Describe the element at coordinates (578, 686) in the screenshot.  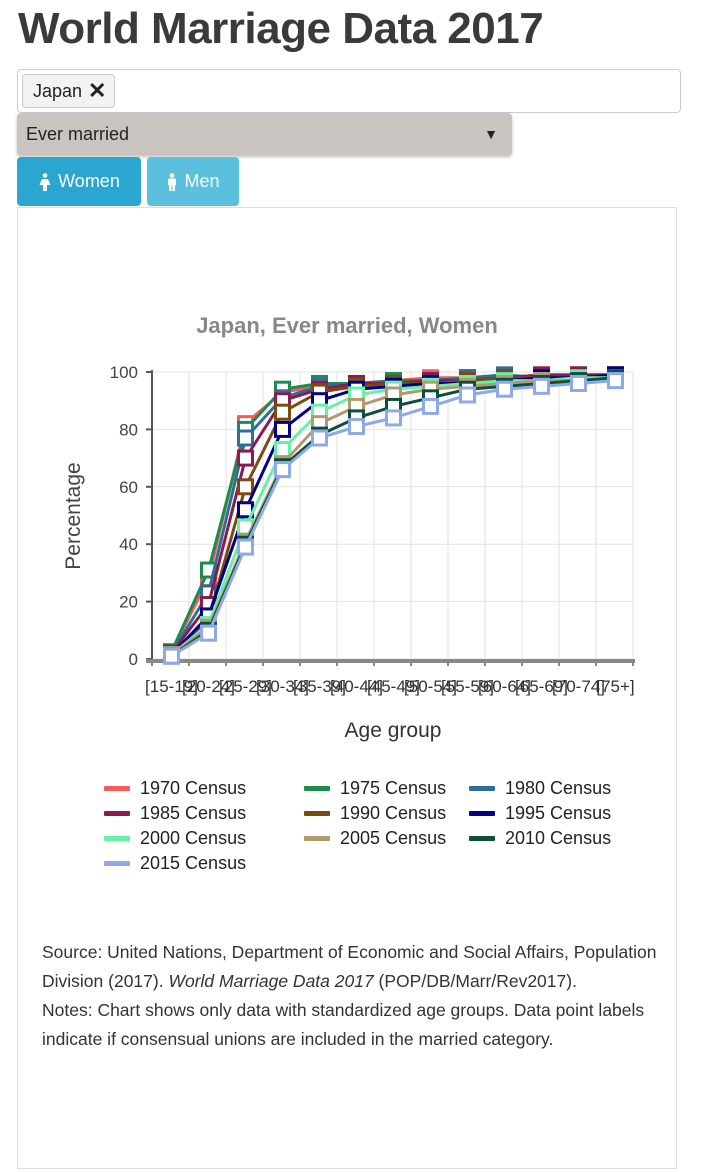
I see `x-tick-label: [70-74]` at that location.